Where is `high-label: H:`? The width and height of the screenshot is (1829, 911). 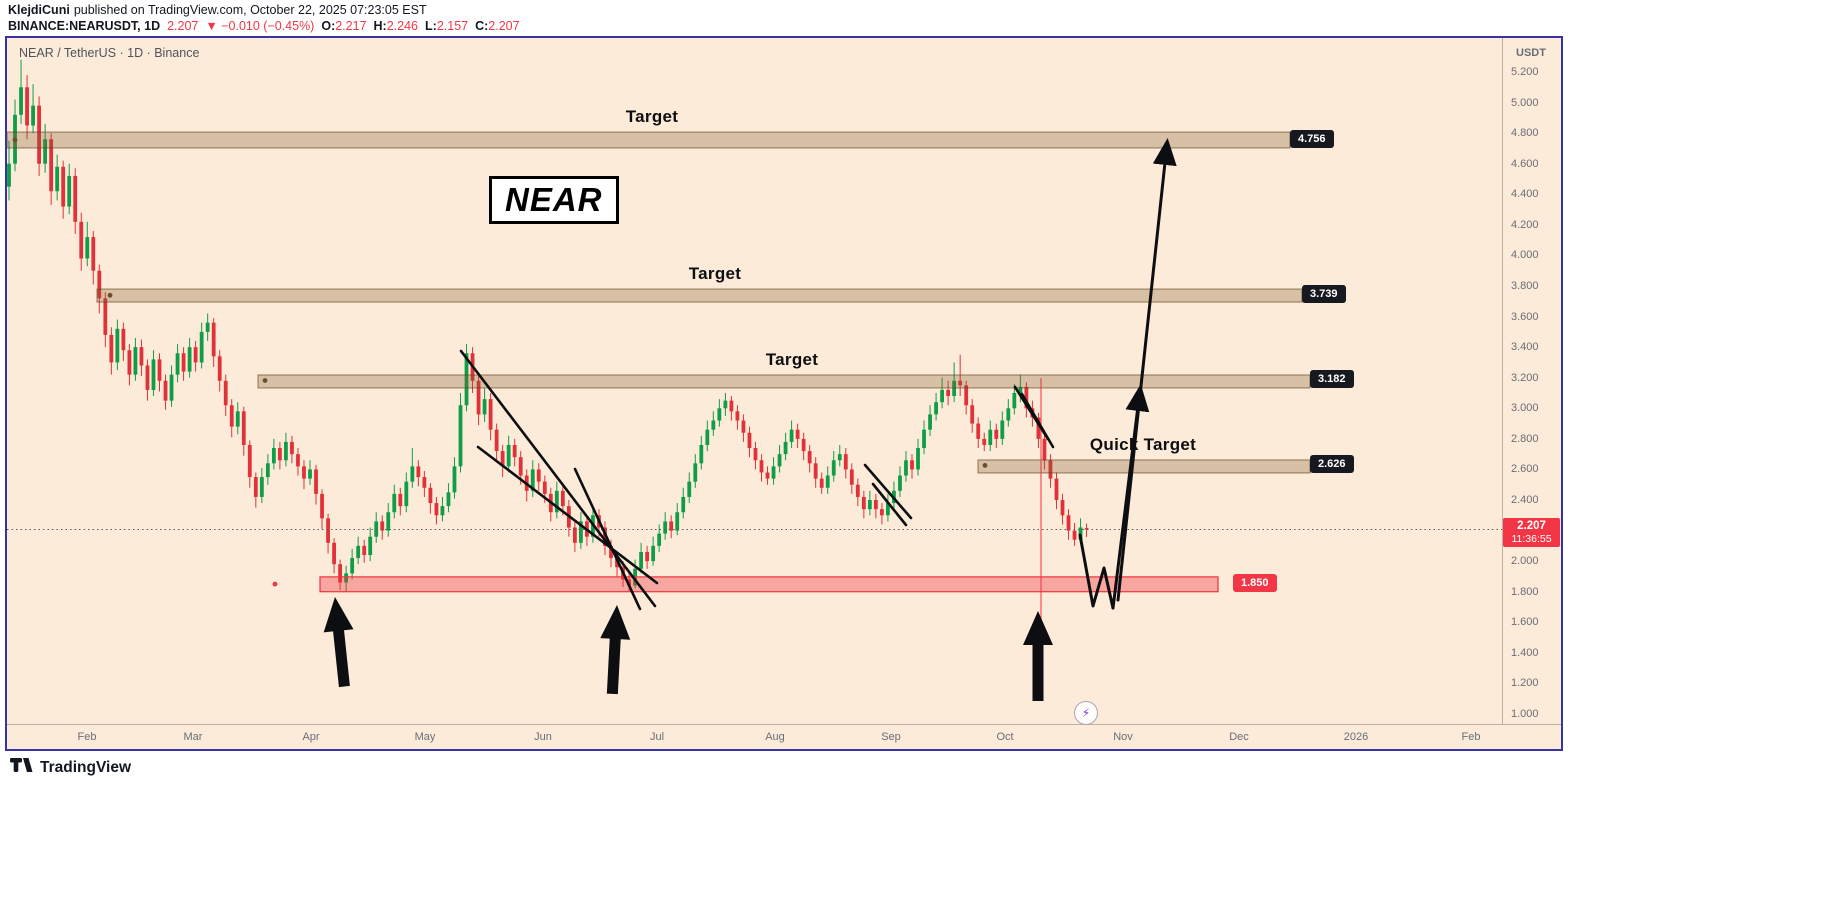 high-label: H: is located at coordinates (380, 26).